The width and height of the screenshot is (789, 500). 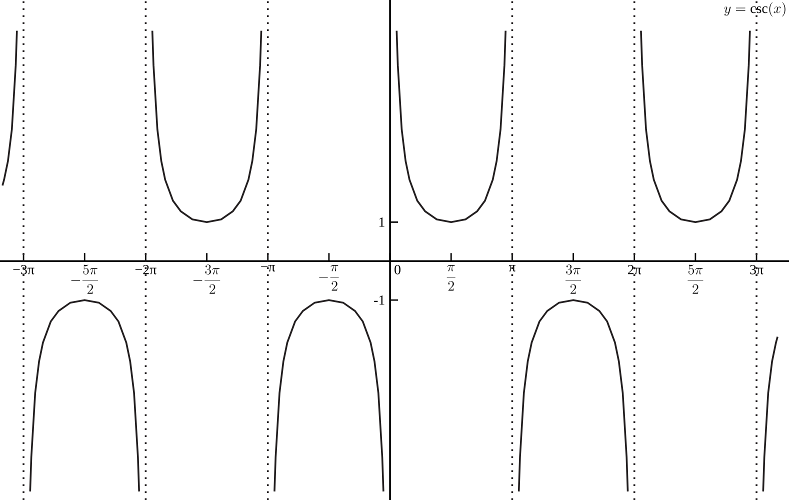 What do you see at coordinates (381, 222) in the screenshot?
I see `y-tick-label: 1` at bounding box center [381, 222].